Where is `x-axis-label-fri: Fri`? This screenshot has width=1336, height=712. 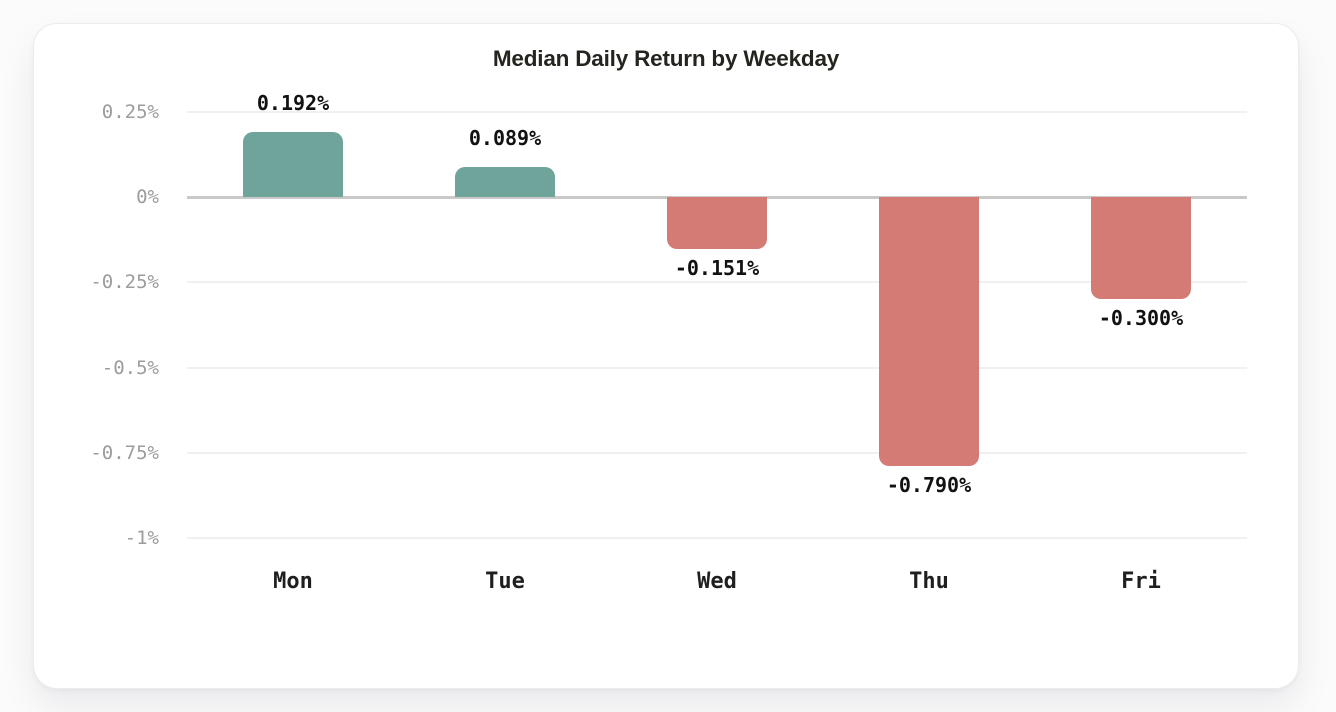
x-axis-label-fri: Fri is located at coordinates (1141, 581).